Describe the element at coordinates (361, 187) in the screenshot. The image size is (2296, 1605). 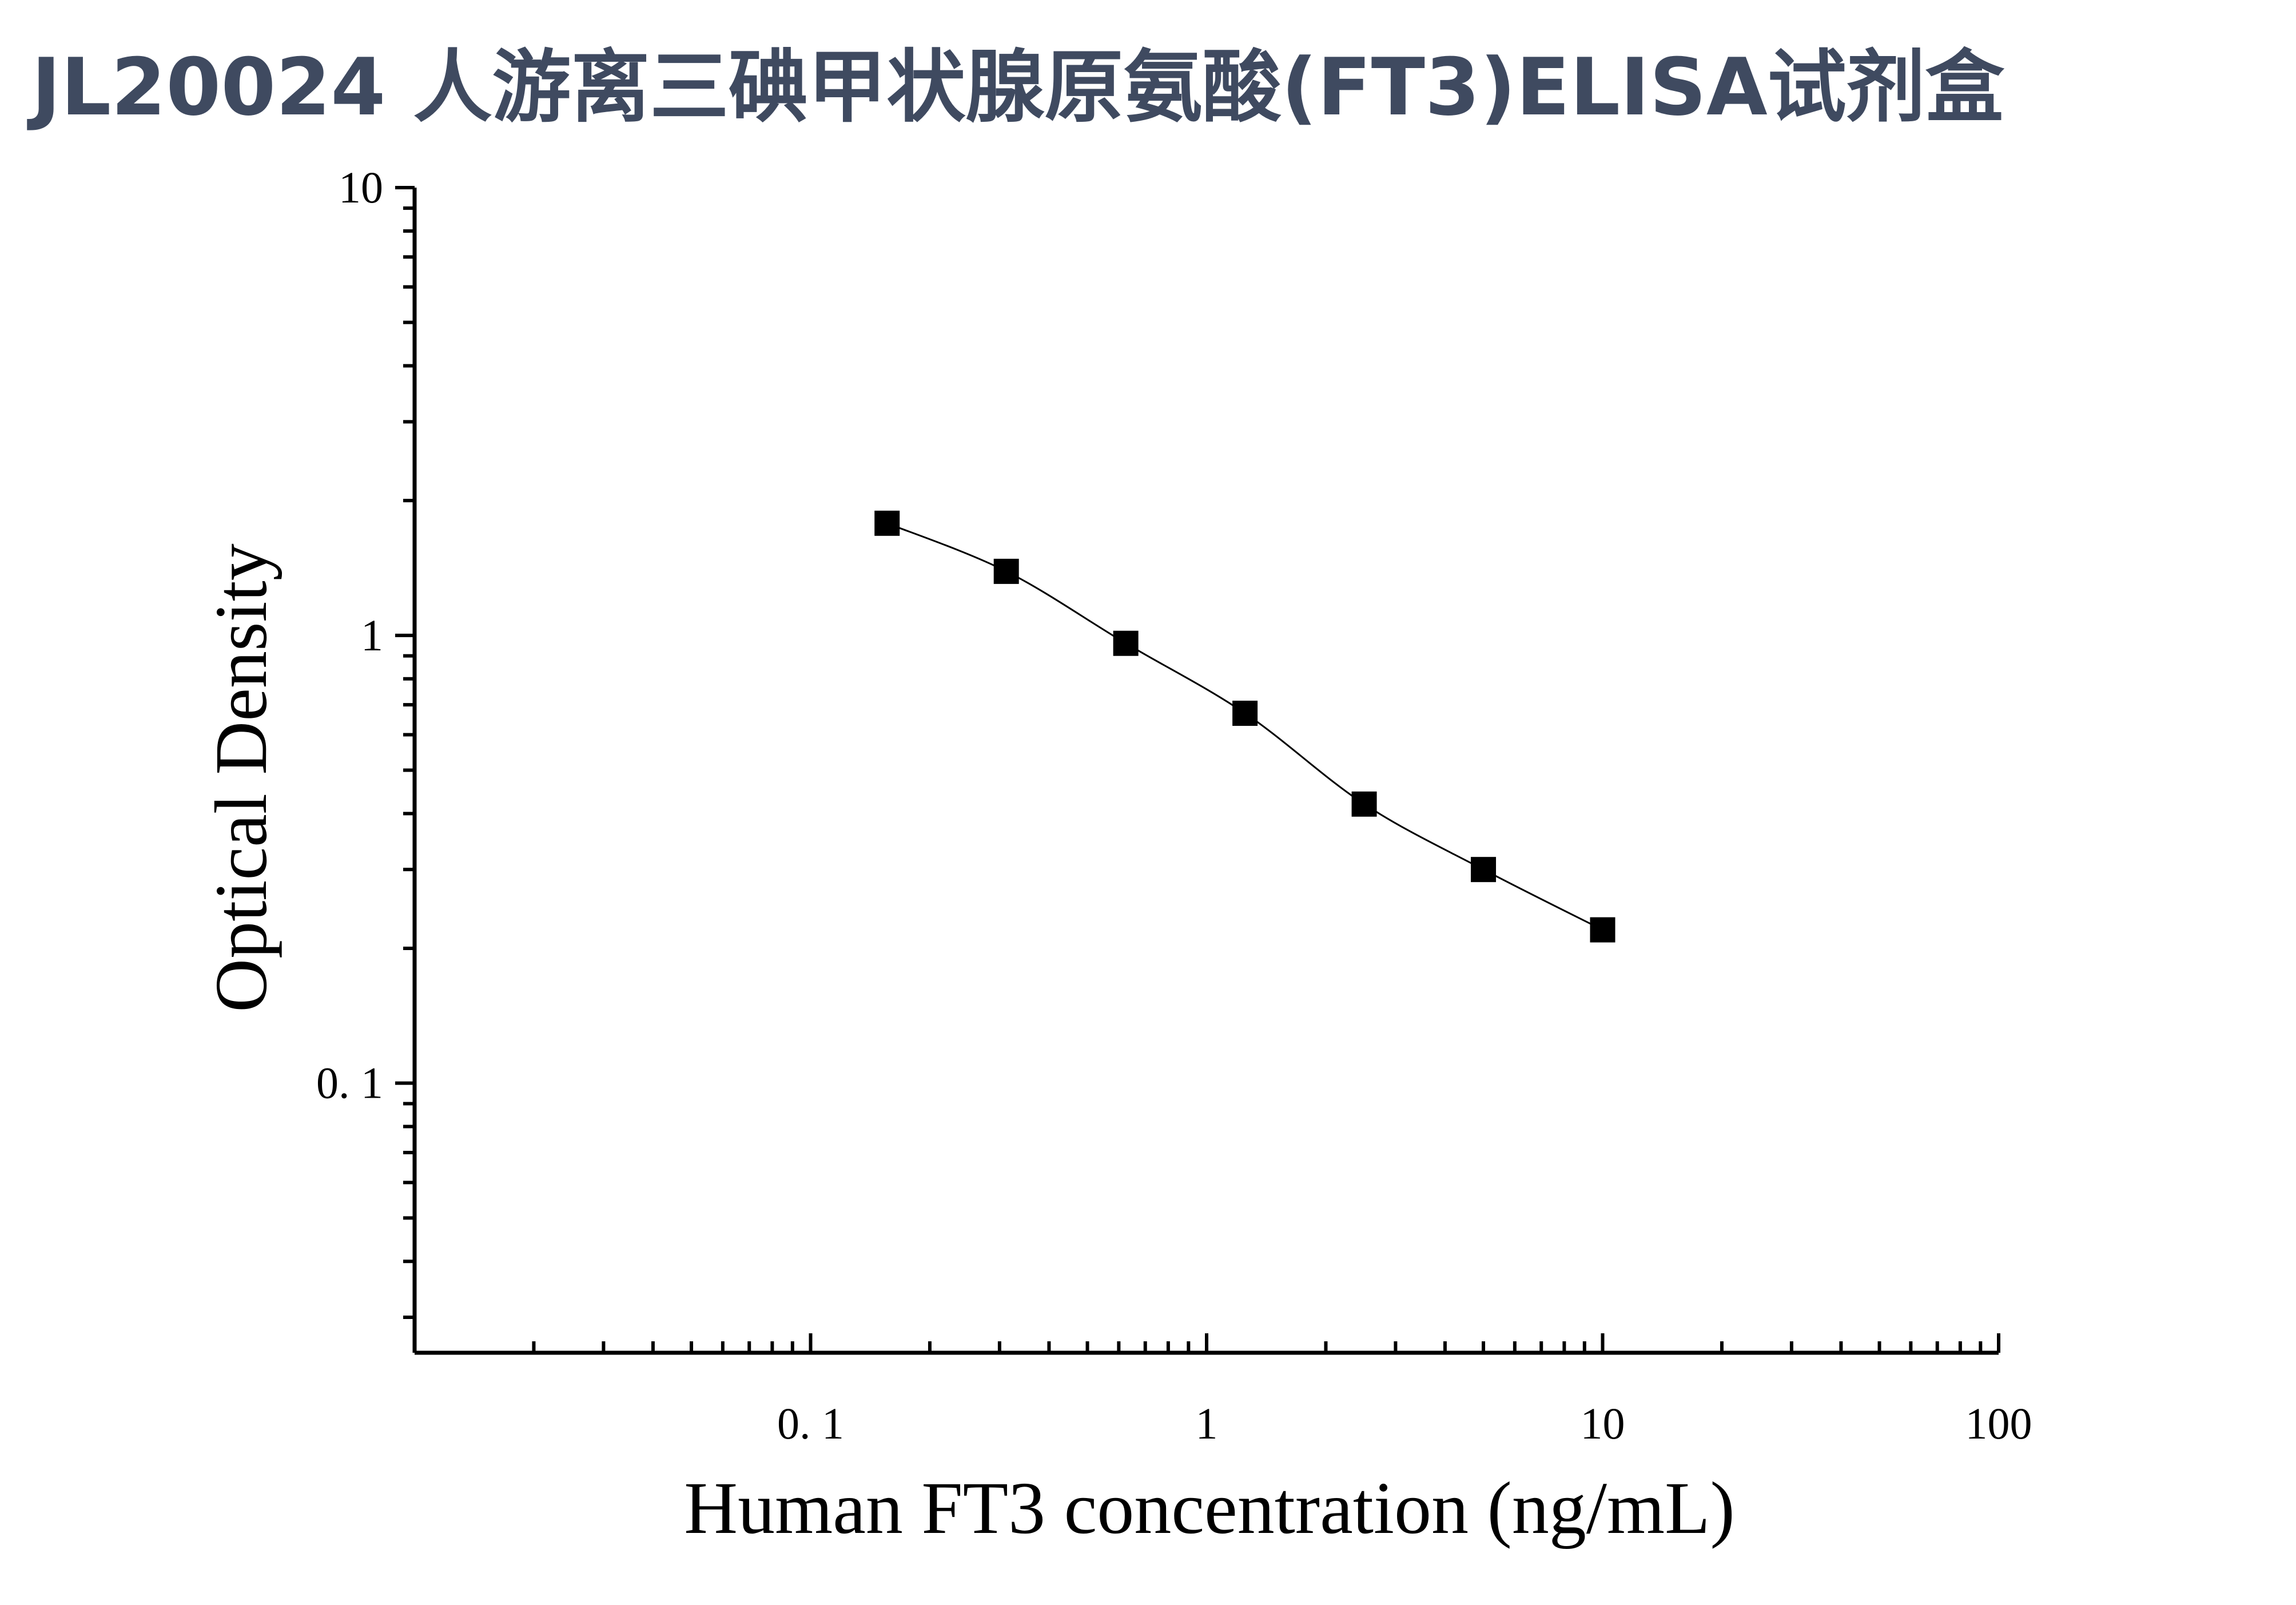
I see `y-tick-label: 10` at that location.